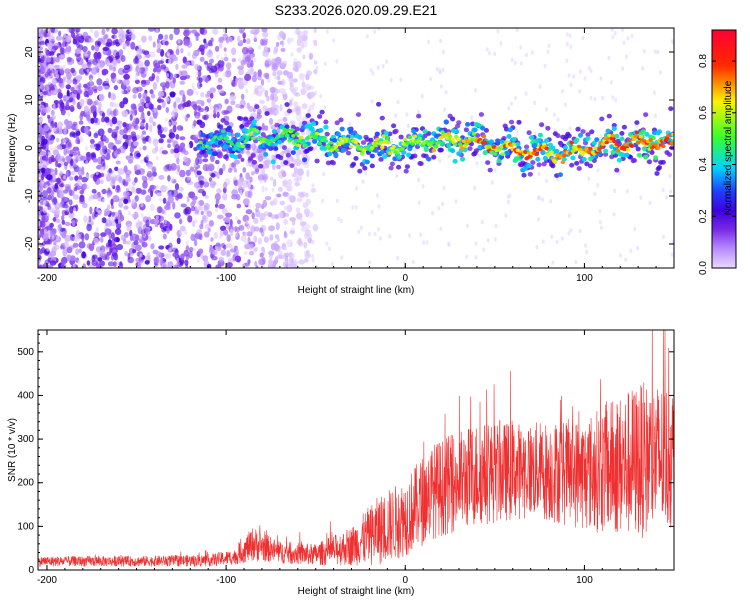 The image size is (750, 605). I want to click on chart-title: S233.2026.020.09.29.E21, so click(356, 10).